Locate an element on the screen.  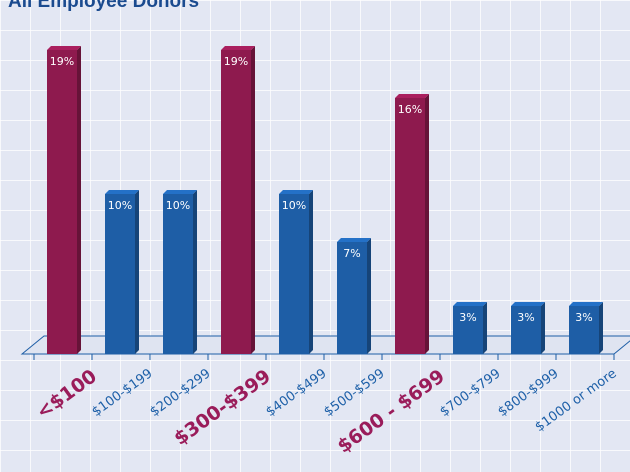
x-axis-ticks is located at coordinates (324, 357).